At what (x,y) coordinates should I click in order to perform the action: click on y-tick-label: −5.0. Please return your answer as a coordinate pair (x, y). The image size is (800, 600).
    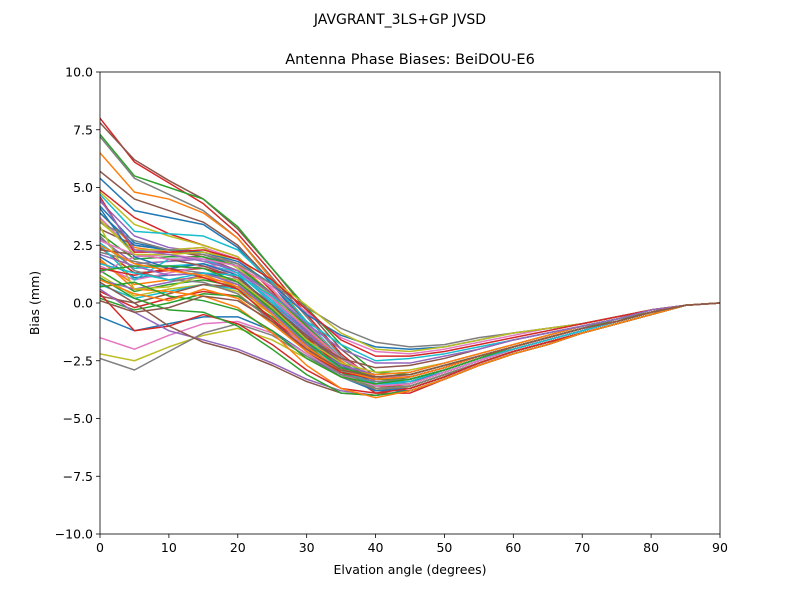
    Looking at the image, I should click on (78, 418).